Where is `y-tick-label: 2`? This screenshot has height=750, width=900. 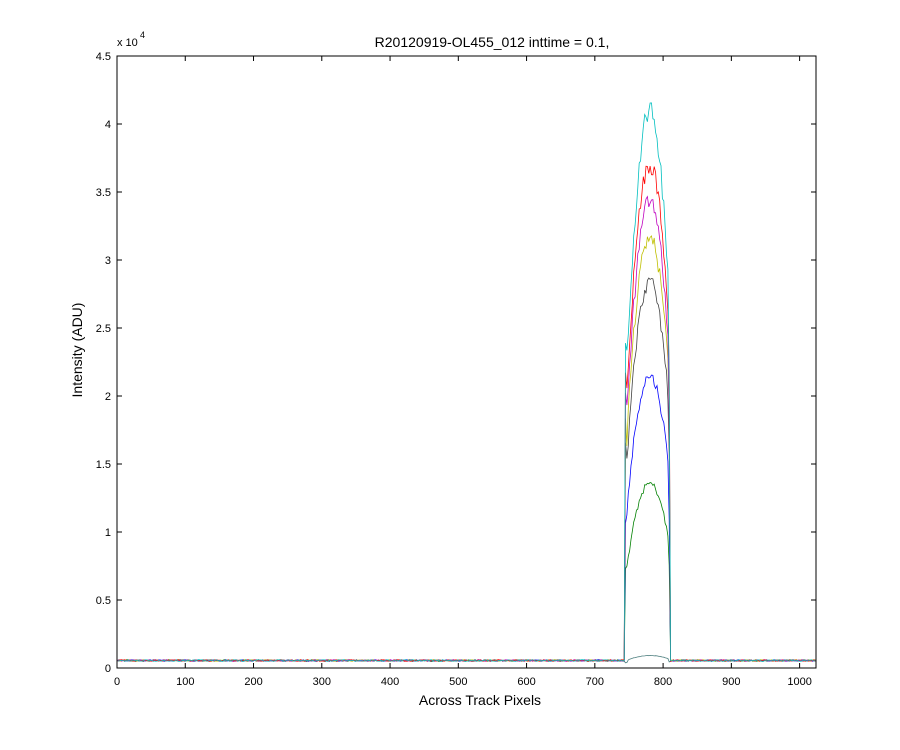 y-tick-label: 2 is located at coordinates (108, 397).